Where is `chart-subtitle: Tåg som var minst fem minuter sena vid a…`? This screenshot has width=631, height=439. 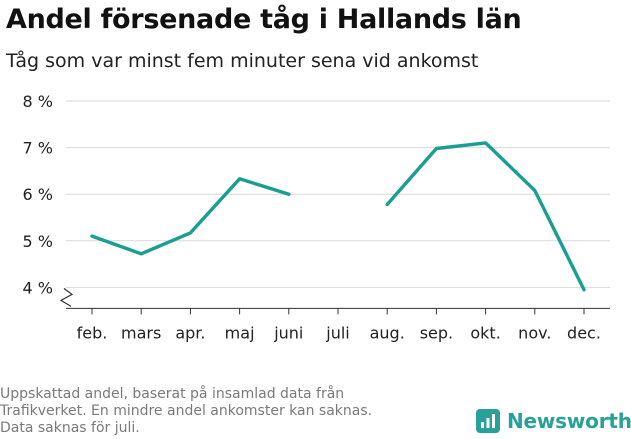
chart-subtitle: Tåg som var minst fem minuter sena vid a… is located at coordinates (242, 61).